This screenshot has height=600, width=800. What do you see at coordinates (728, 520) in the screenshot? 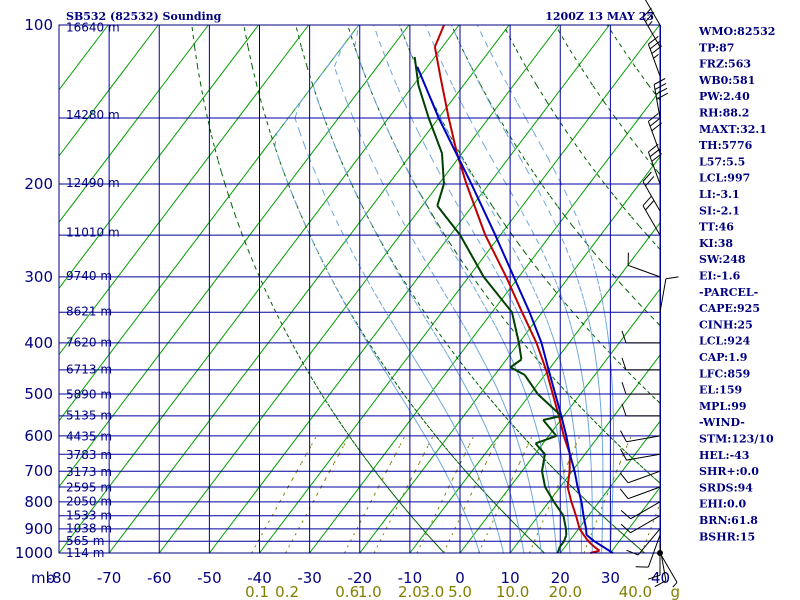
I see `index-brn: BRN:61.8` at bounding box center [728, 520].